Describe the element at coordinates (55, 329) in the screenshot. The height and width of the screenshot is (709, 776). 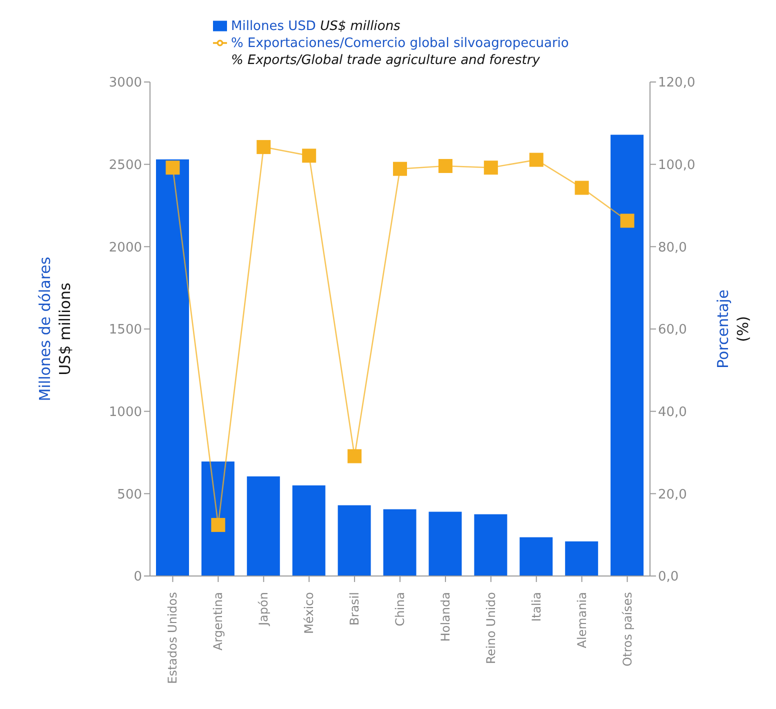
I see `y-axis-title: Millones de dólares US$ millions` at that location.